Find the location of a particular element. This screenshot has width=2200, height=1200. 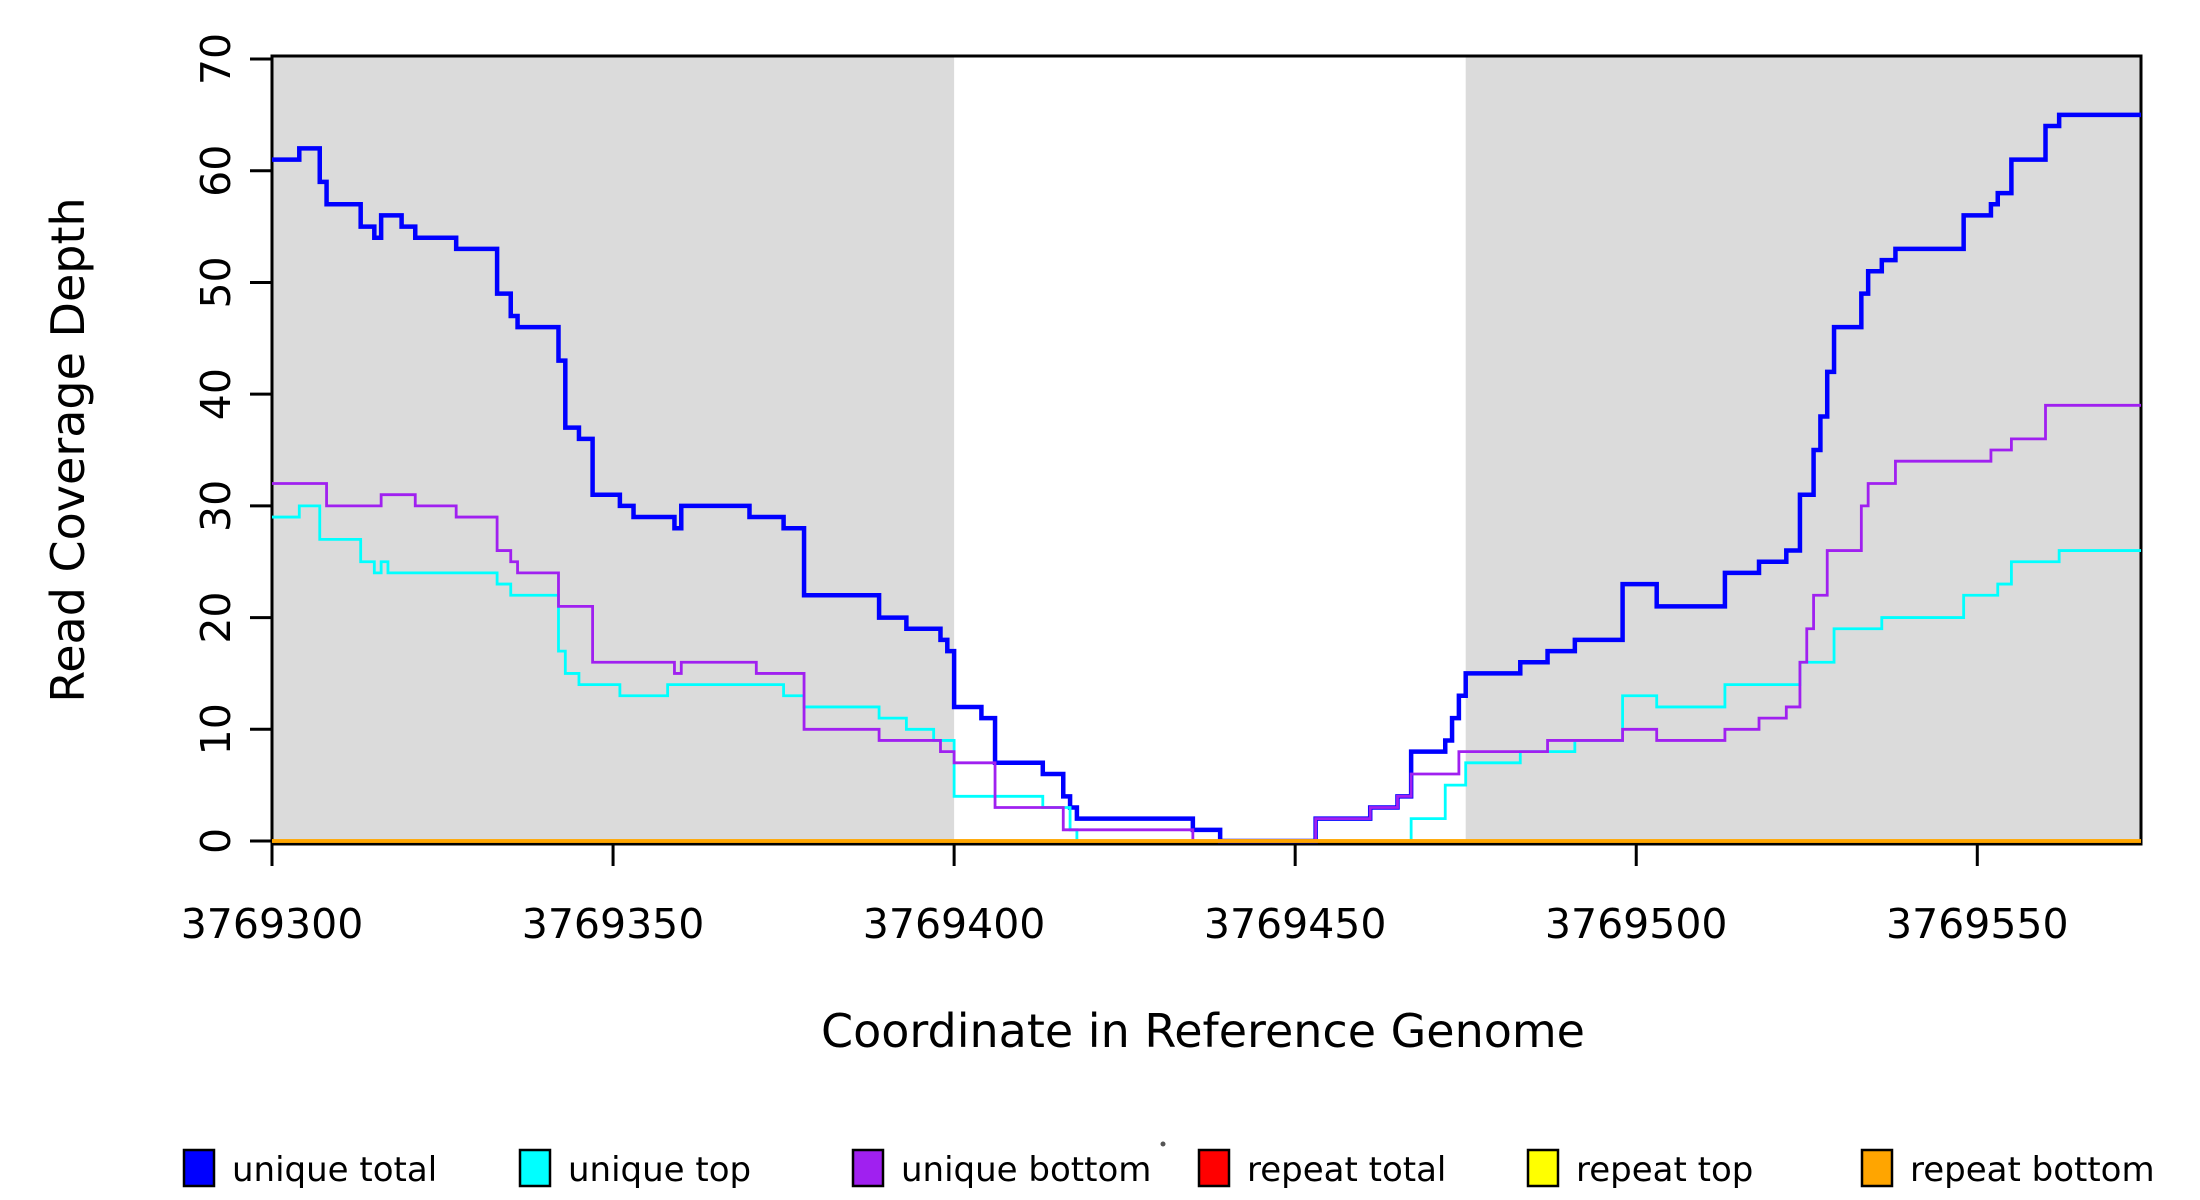

legend-item-repeat-total: repeat total is located at coordinates (1321, 1169).